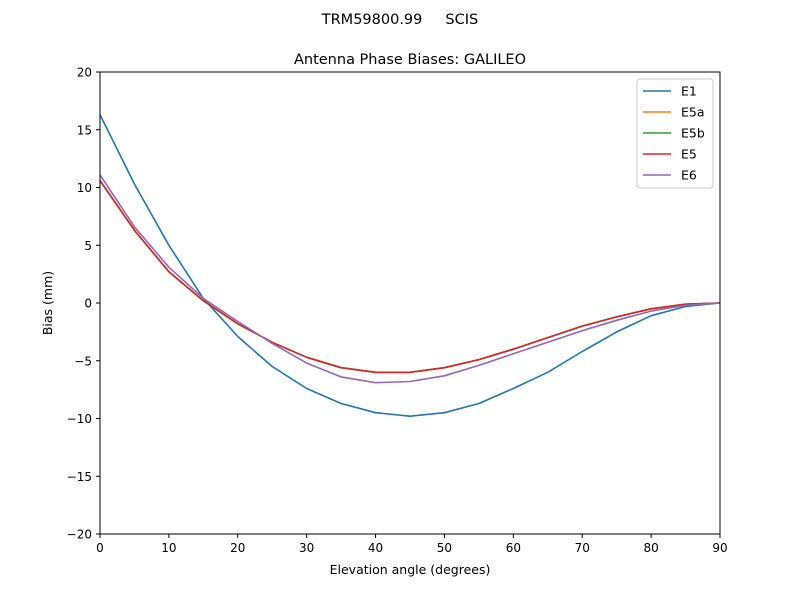 The image size is (800, 604). What do you see at coordinates (84, 73) in the screenshot?
I see `y-tick-label: 20` at bounding box center [84, 73].